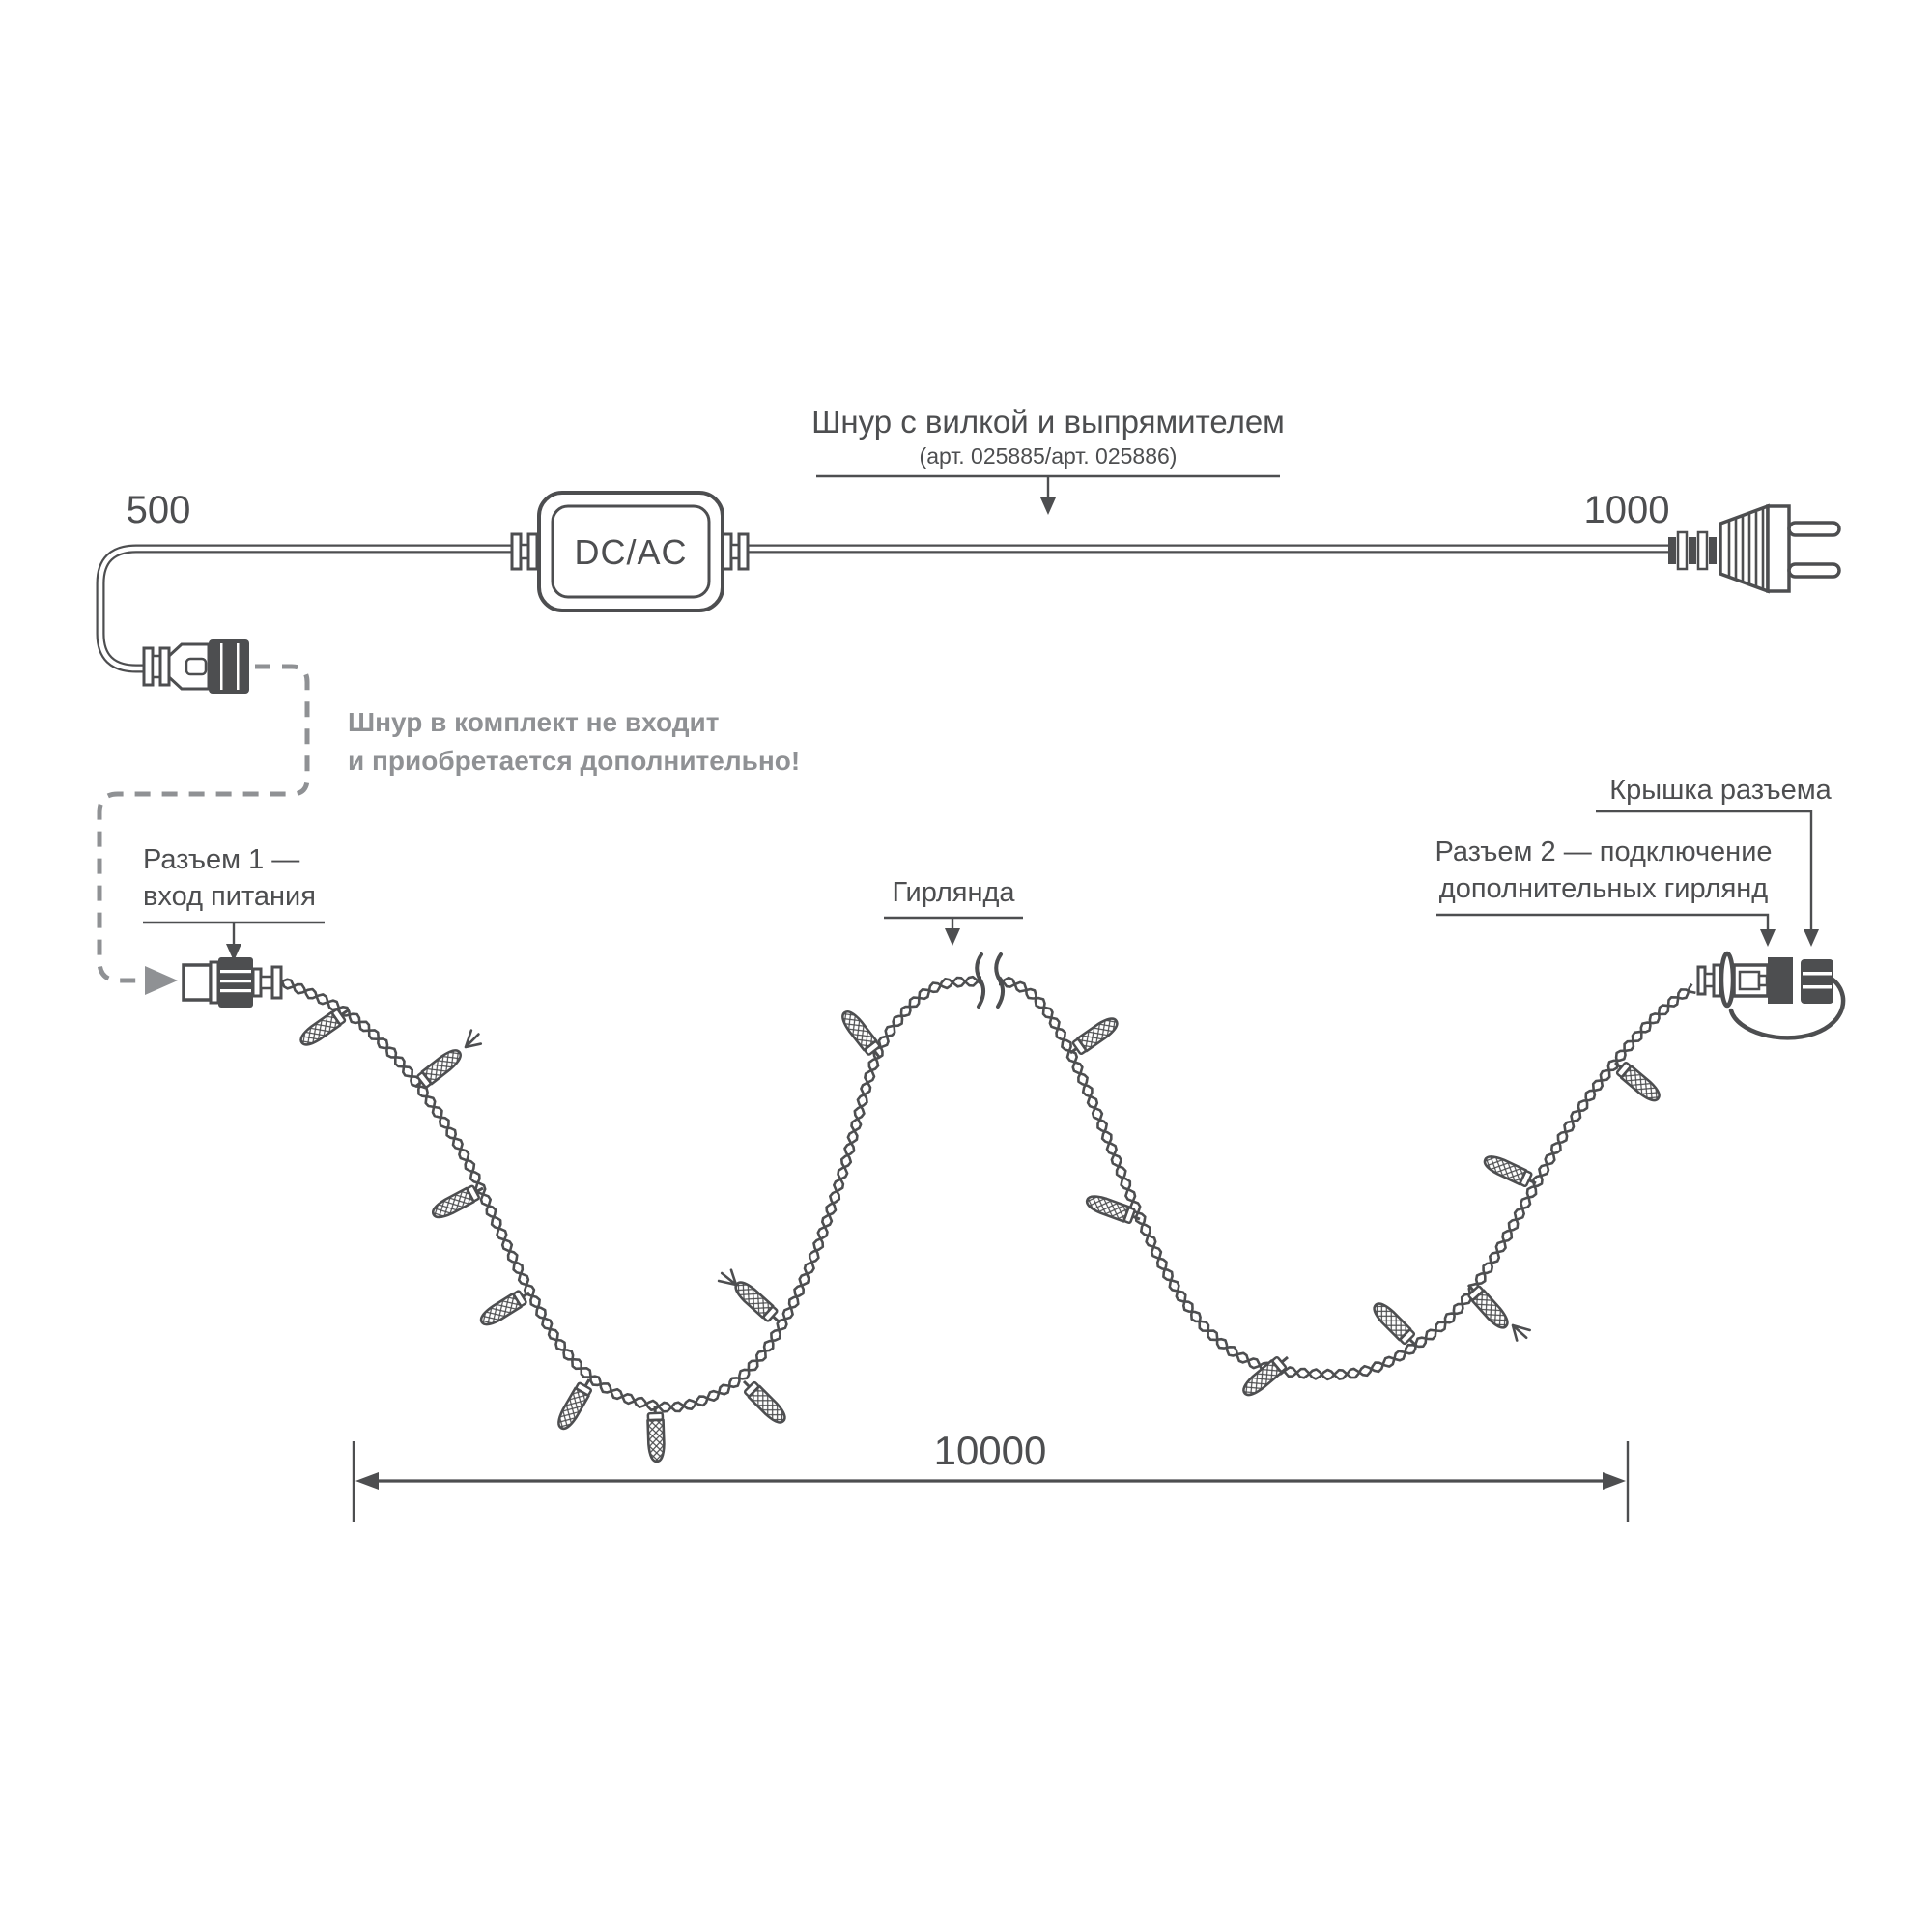 The height and width of the screenshot is (1932, 1932). Describe the element at coordinates (1603, 852) in the screenshot. I see `connector2-label-line1: Разъем 2 — подключение` at that location.